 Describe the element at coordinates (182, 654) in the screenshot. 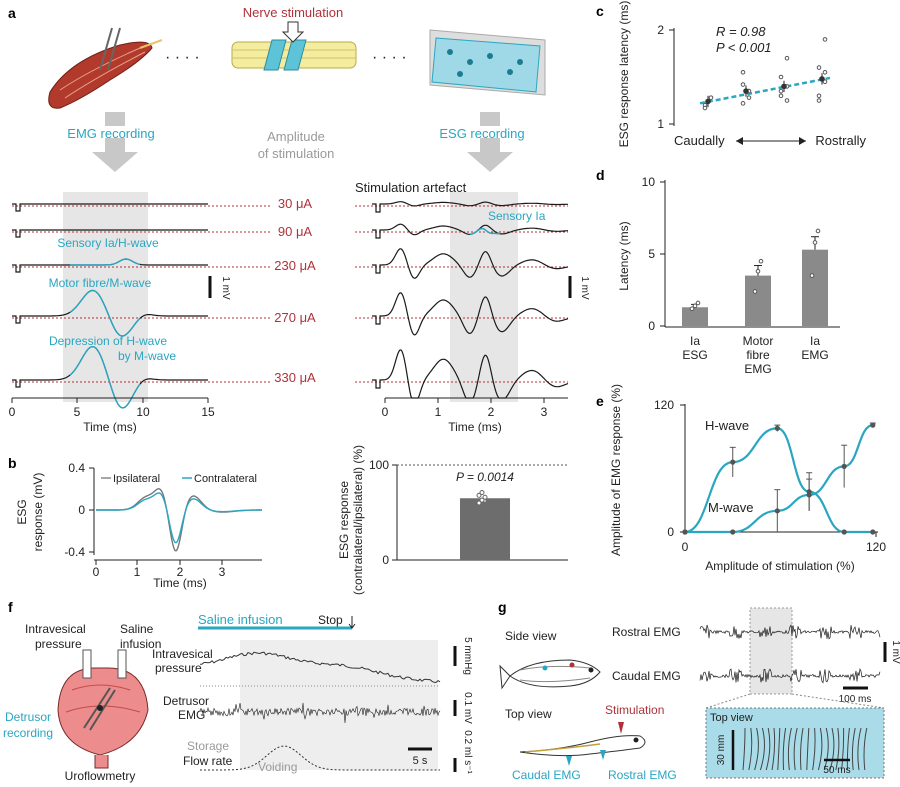

I see `f-trace-intravesical-1: Intravesical` at that location.